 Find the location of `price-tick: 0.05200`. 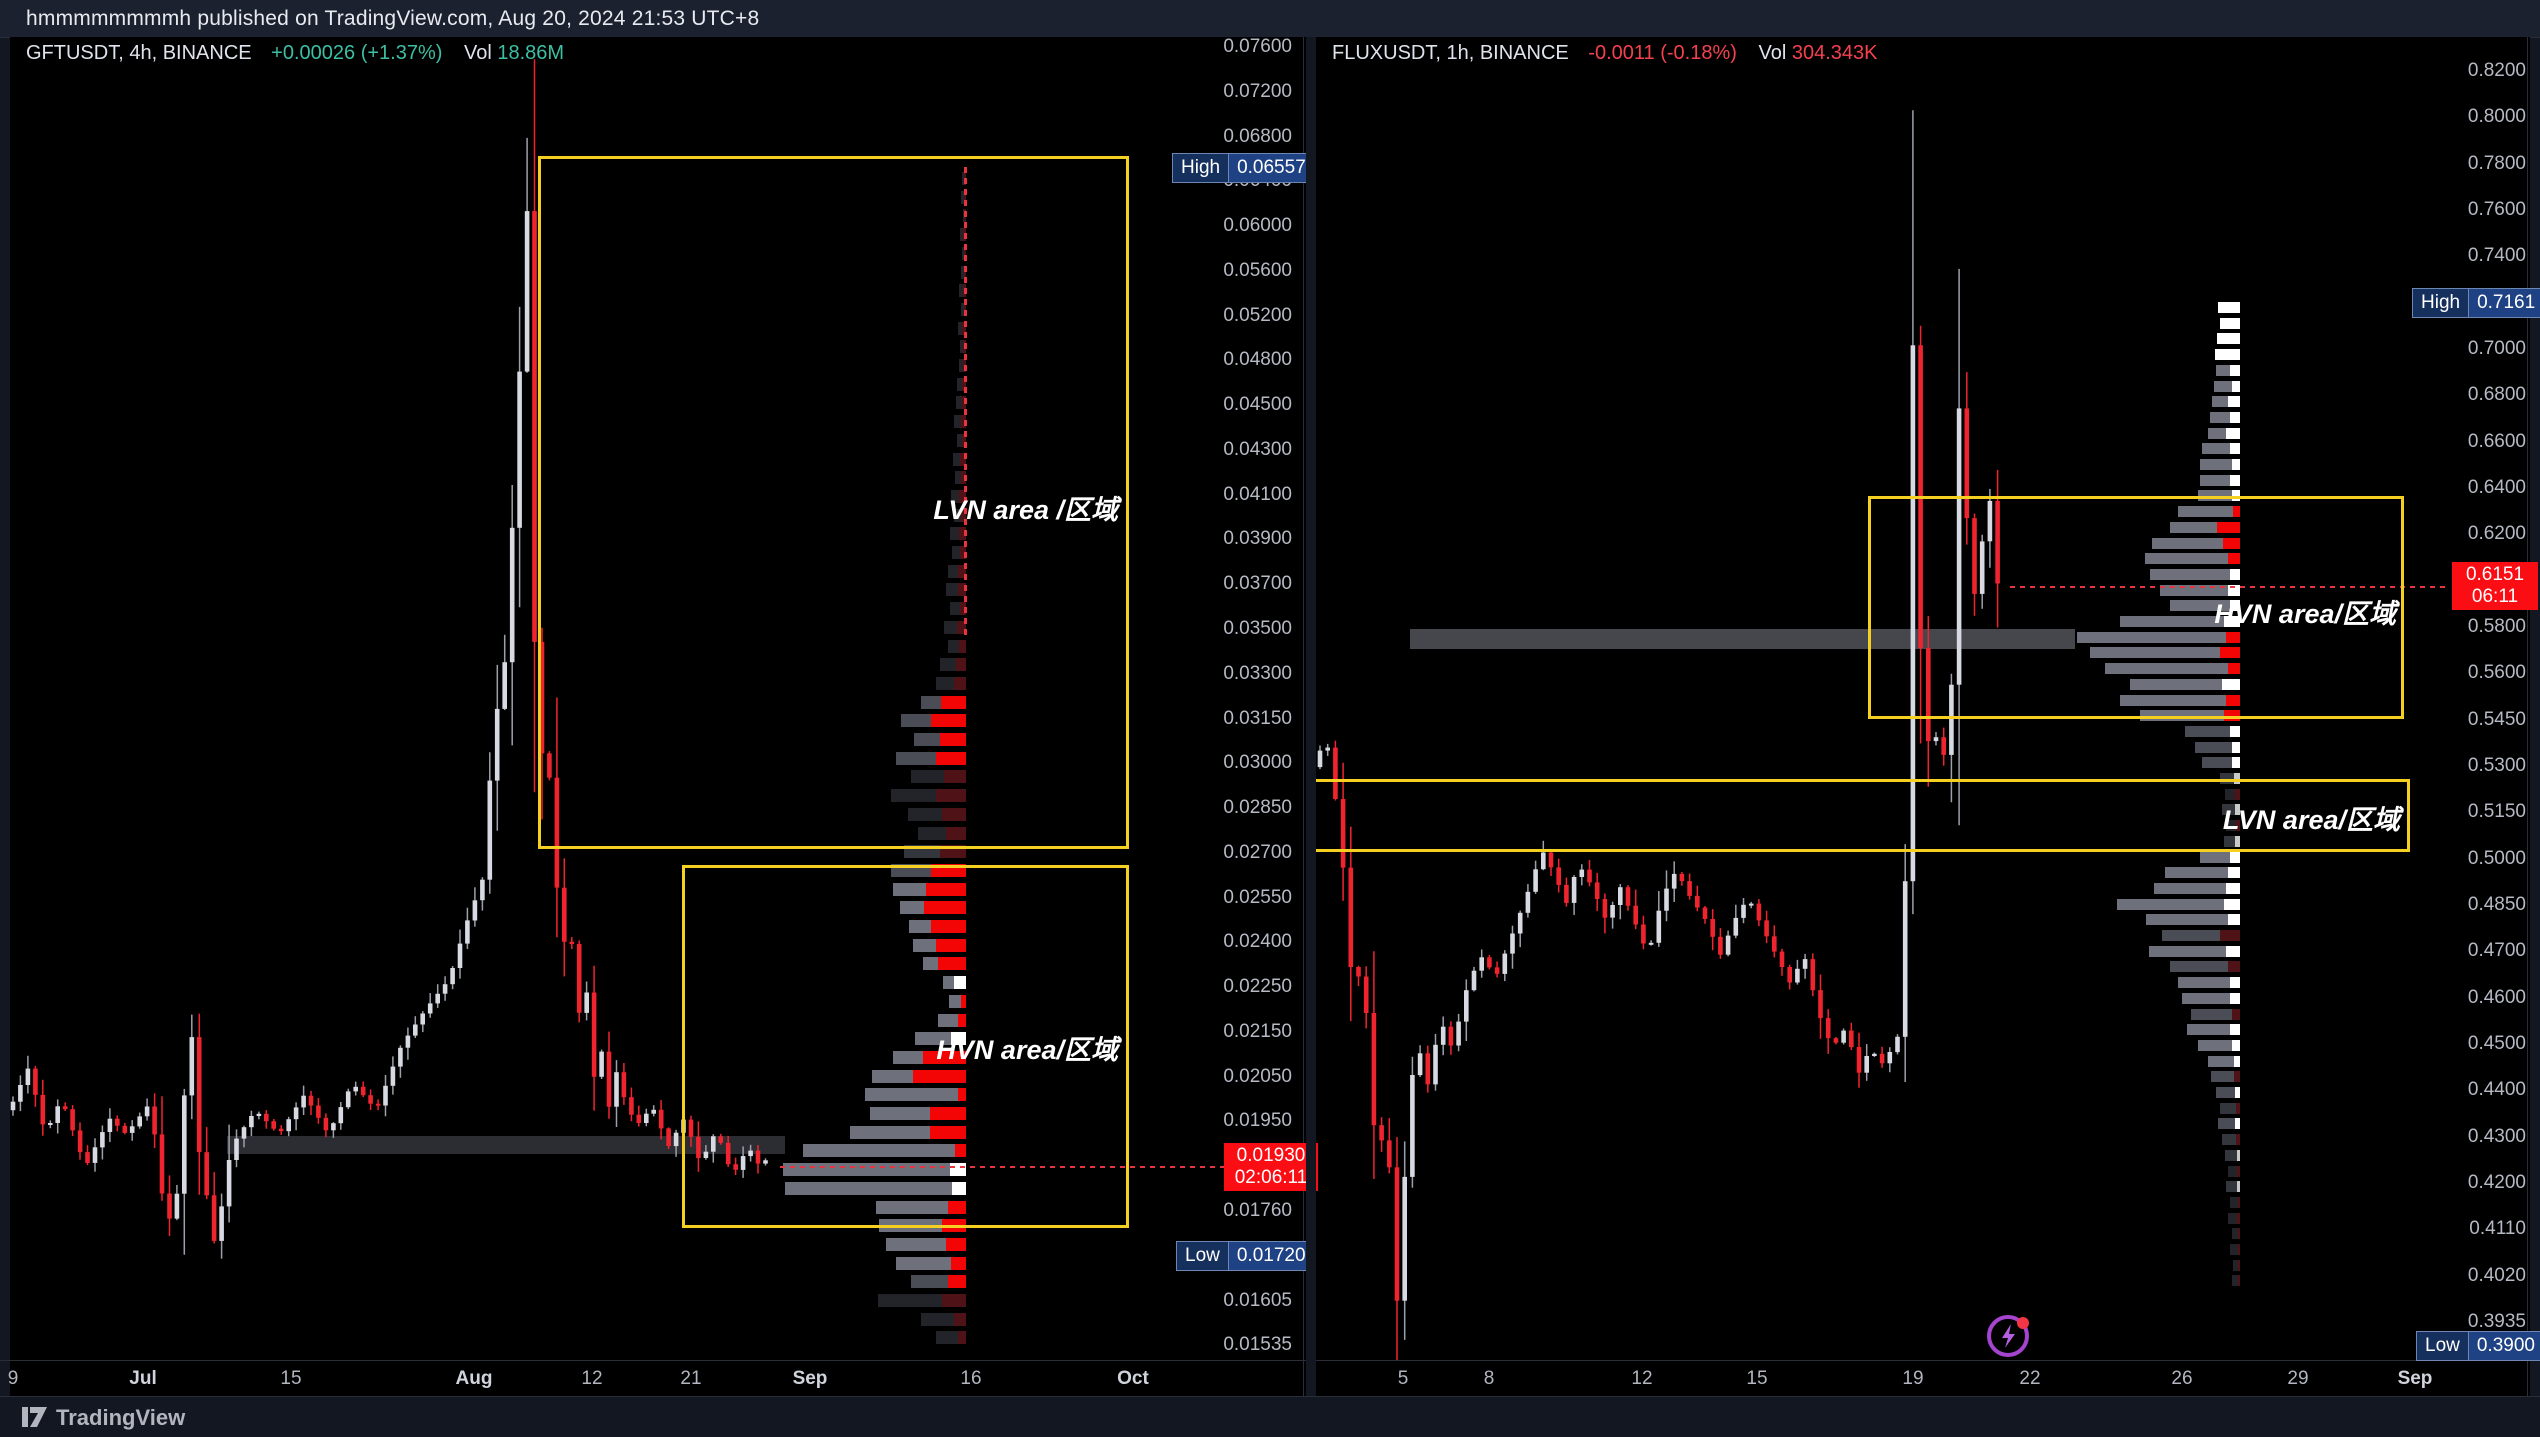

price-tick: 0.05200 is located at coordinates (1257, 315).